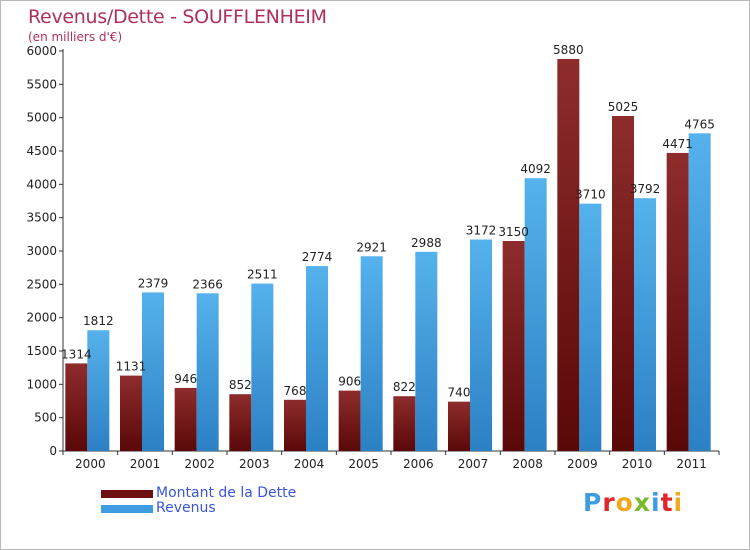 This screenshot has height=550, width=750. What do you see at coordinates (295, 391) in the screenshot?
I see `data-label-debt: 768` at bounding box center [295, 391].